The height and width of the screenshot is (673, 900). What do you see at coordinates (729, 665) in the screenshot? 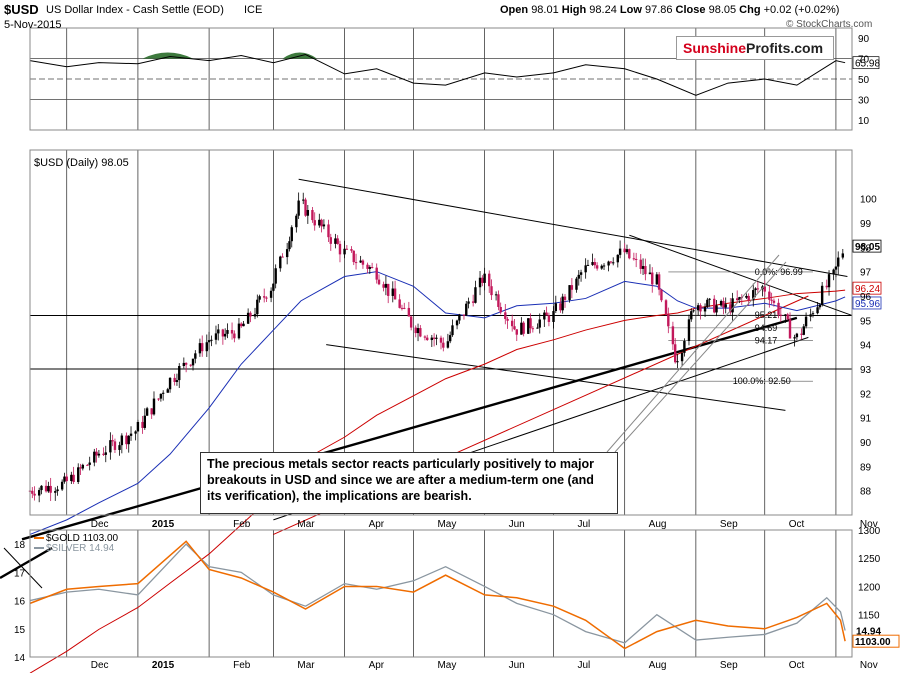
I see `x-tick-label: Sep` at bounding box center [729, 665].